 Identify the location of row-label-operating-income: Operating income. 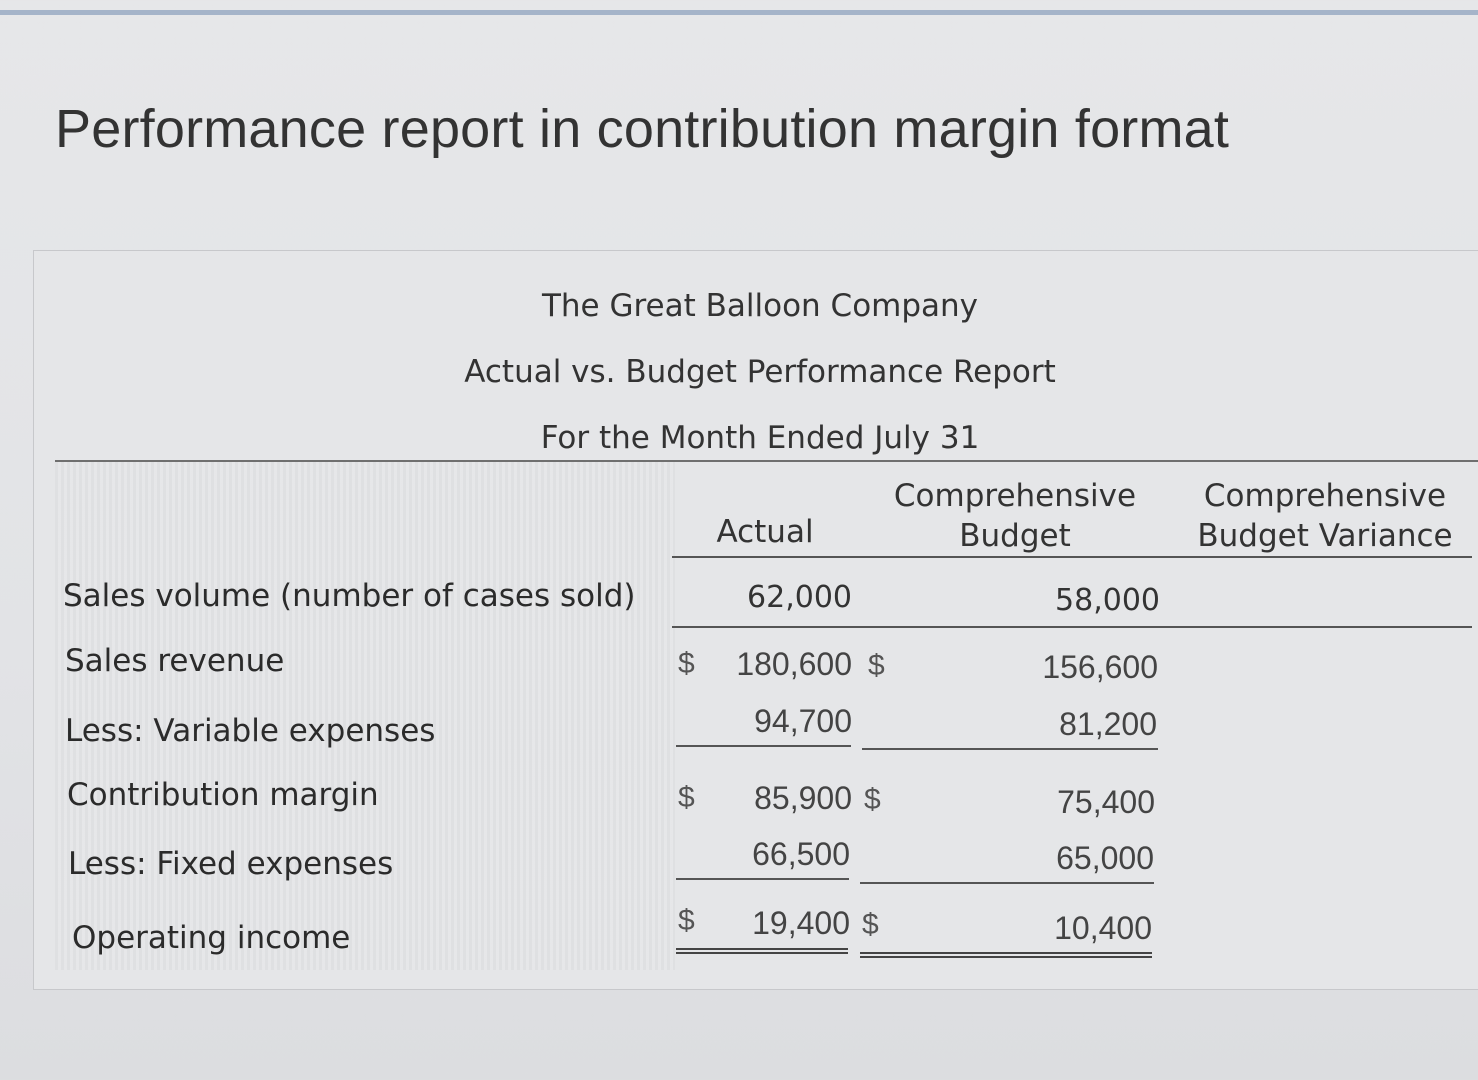
(211, 938).